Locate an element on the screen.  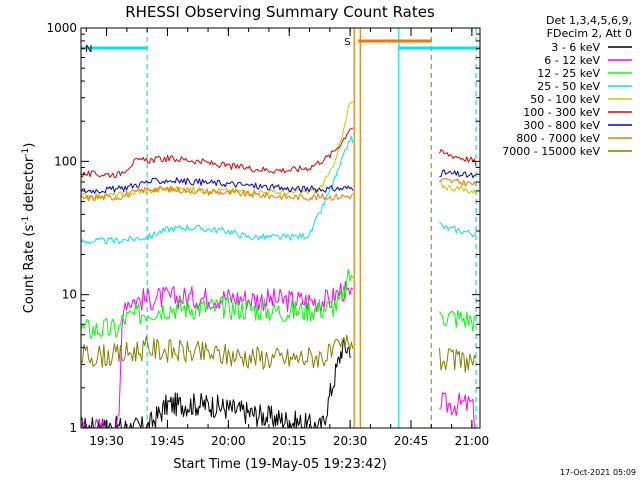
legend-label-3: 25 - 50 keV is located at coordinates (568, 86).